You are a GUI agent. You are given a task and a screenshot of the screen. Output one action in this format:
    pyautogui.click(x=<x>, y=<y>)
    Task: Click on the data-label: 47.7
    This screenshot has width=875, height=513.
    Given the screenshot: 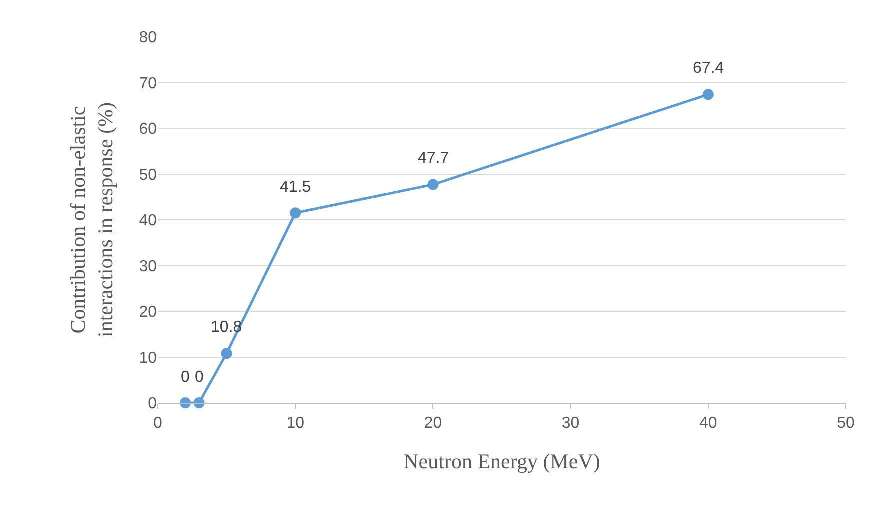 What is the action you would take?
    pyautogui.click(x=434, y=158)
    